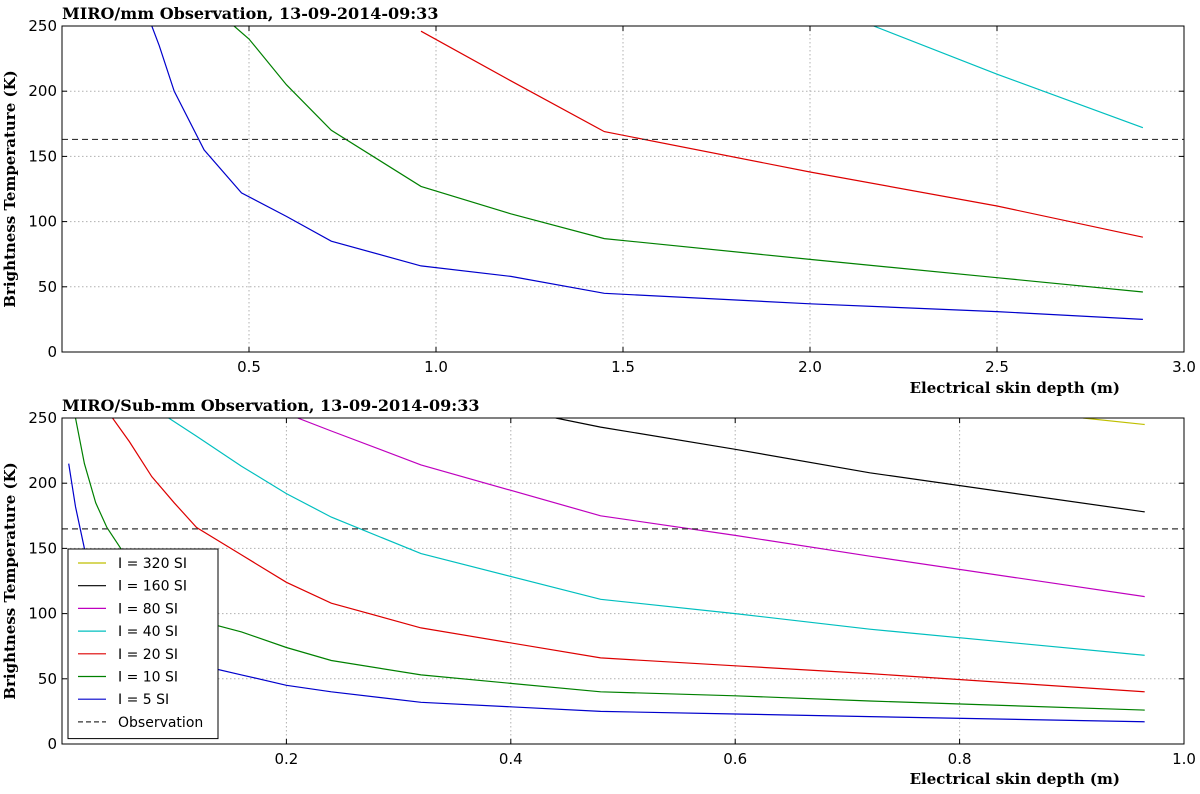 Image resolution: width=1200 pixels, height=794 pixels. I want to click on x-tick-label: 0.6, so click(735, 759).